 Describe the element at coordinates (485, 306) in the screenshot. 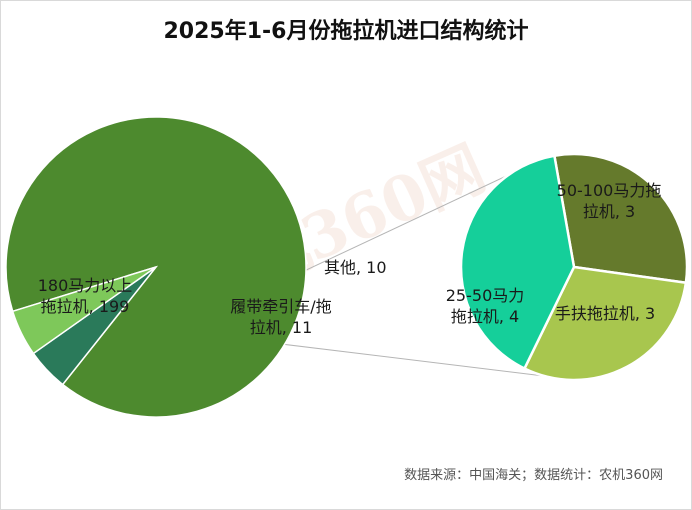

I see `secondary-label-2: 25-50马力拖拉机, 4` at that location.